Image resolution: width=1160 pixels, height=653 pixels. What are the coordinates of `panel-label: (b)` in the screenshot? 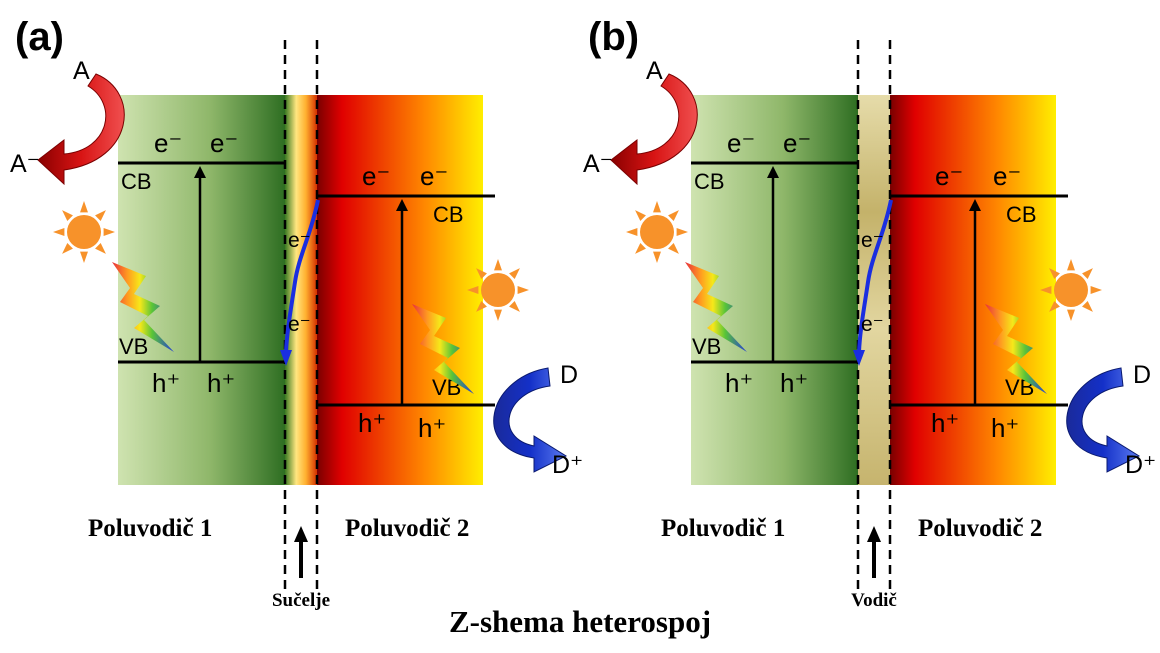 It's located at (613, 37).